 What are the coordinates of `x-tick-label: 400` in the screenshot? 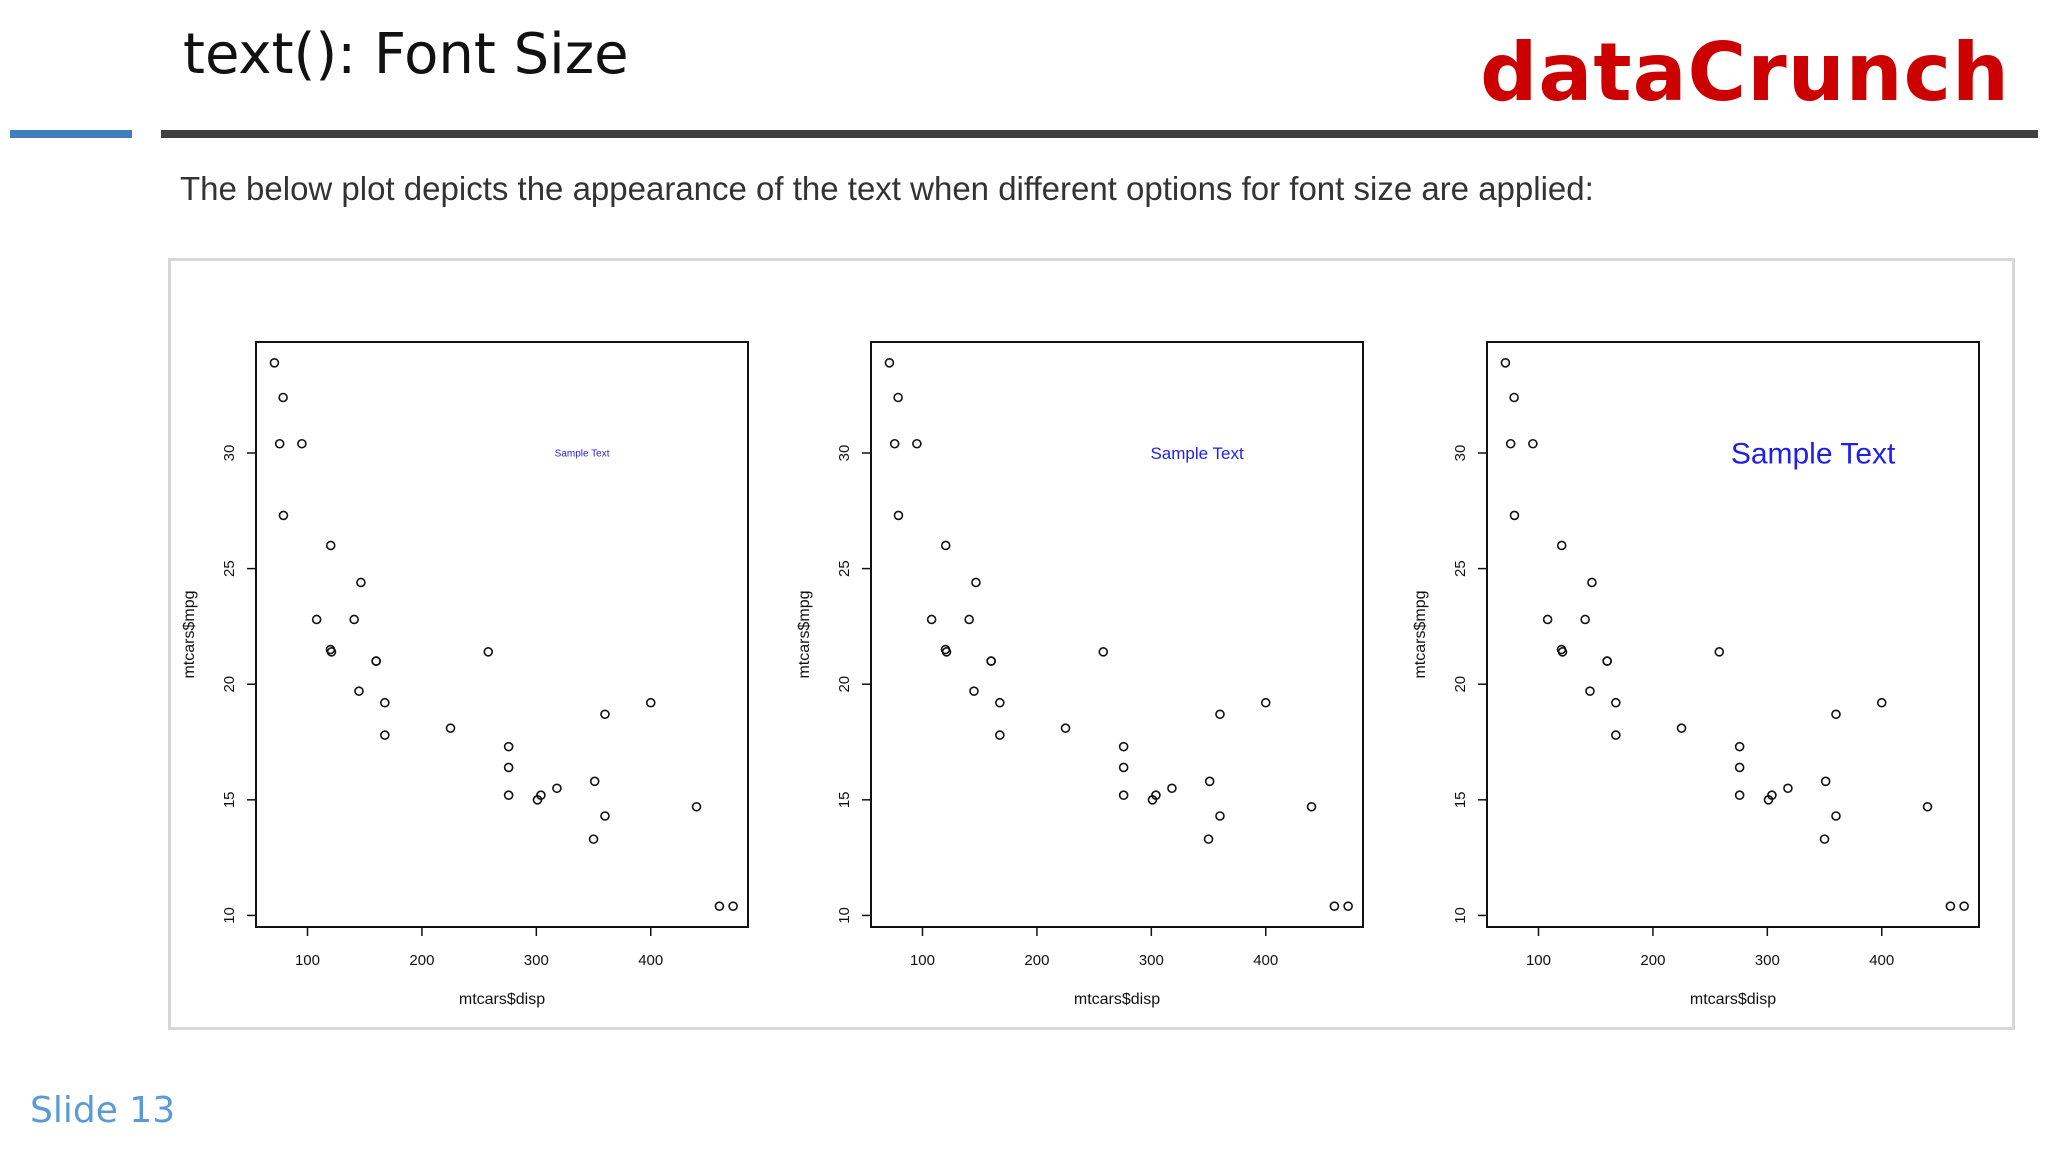 It's located at (1881, 960).